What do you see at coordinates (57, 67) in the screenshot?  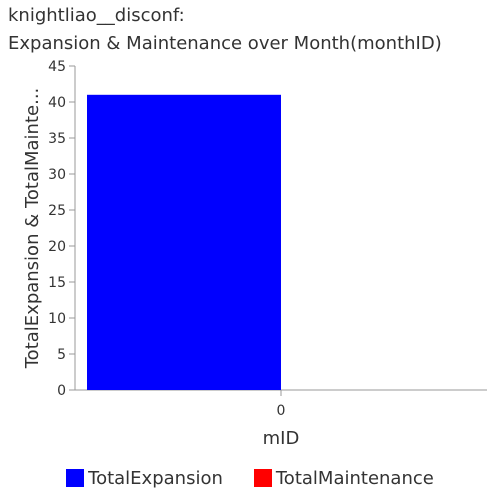 I see `y-tick-label: 45` at bounding box center [57, 67].